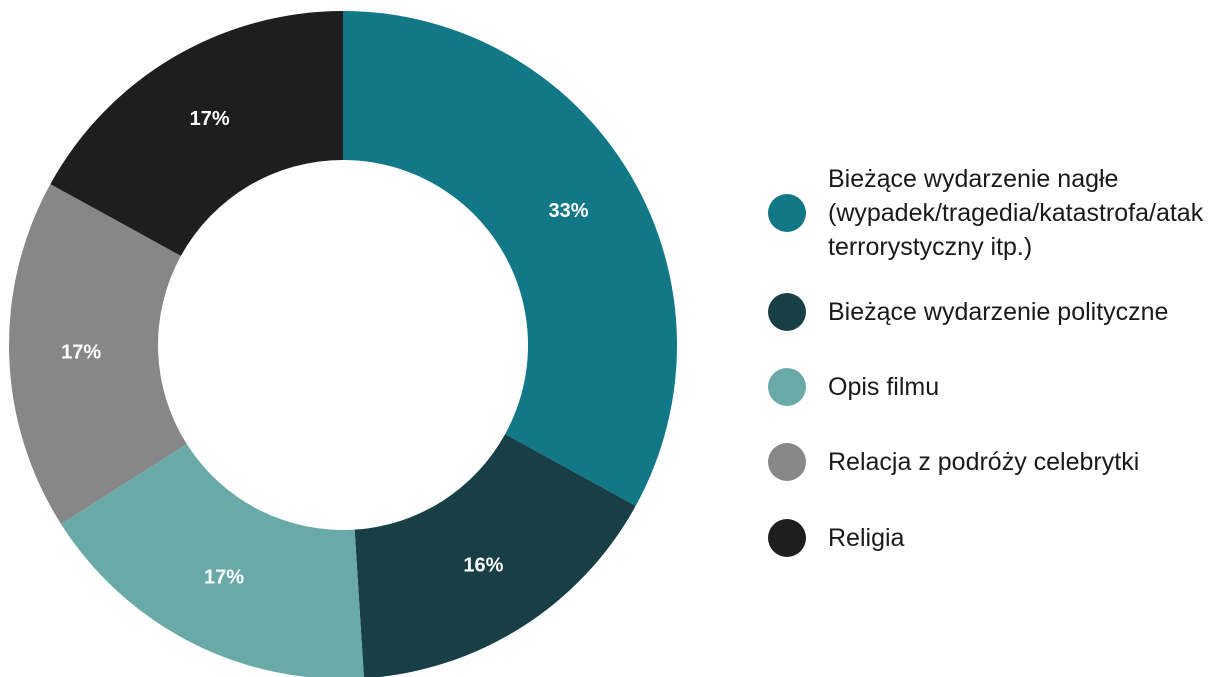 The image size is (1226, 677). Describe the element at coordinates (884, 387) in the screenshot. I see `legend-label: Opis filmu` at that location.